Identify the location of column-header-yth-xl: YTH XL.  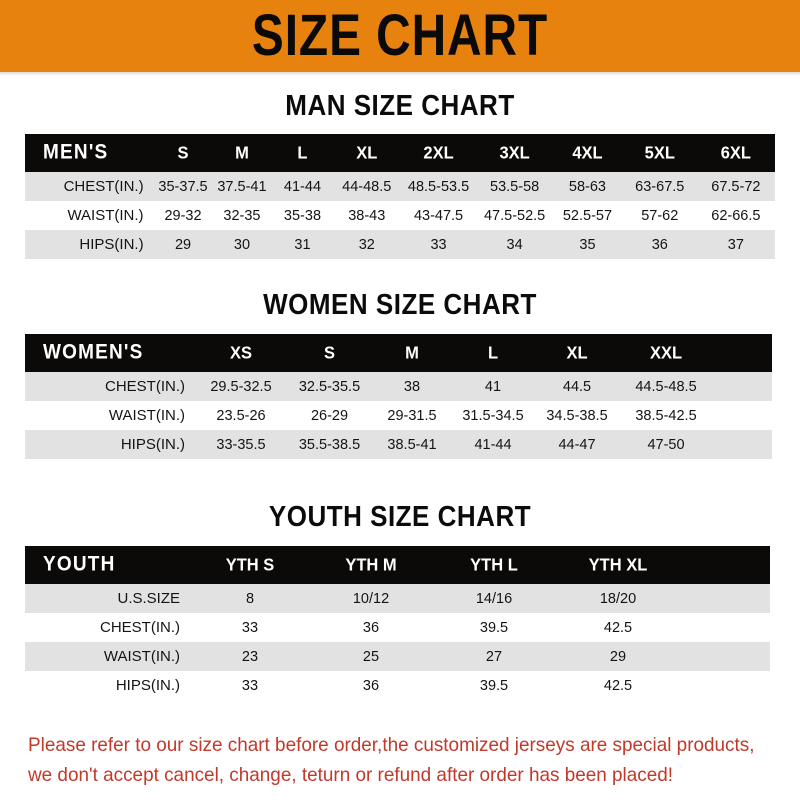
(618, 564).